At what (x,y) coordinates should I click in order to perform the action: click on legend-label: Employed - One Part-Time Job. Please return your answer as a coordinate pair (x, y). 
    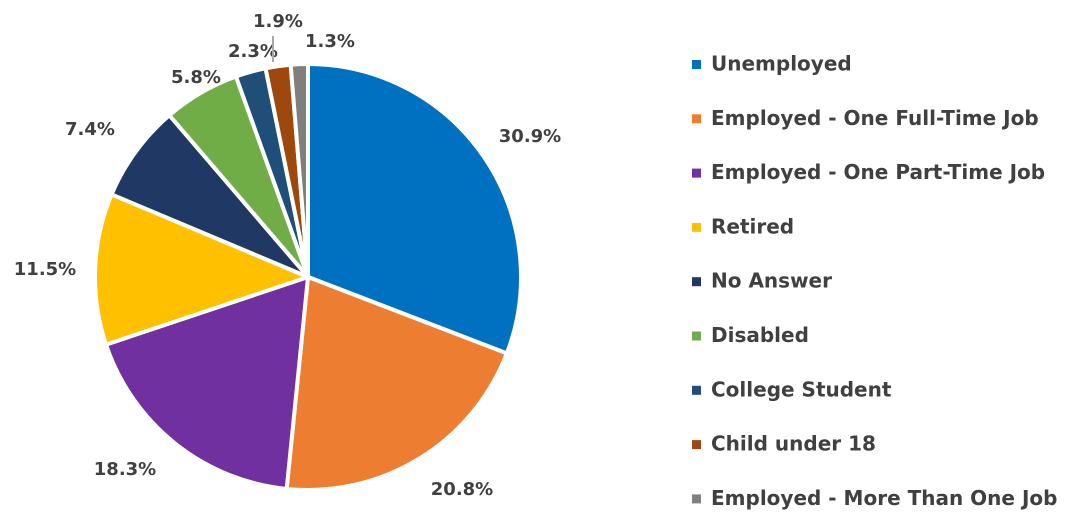
    Looking at the image, I should click on (878, 172).